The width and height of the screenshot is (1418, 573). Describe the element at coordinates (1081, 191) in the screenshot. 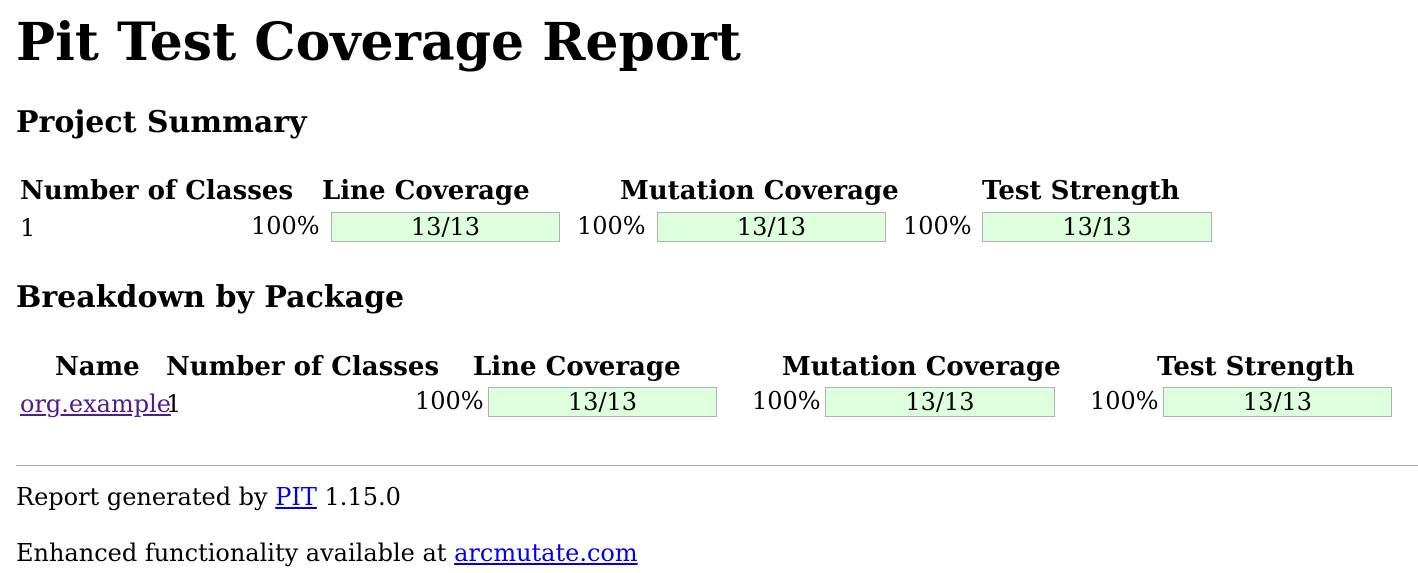

I see `summary-header-test-strength: Test Strength` at that location.